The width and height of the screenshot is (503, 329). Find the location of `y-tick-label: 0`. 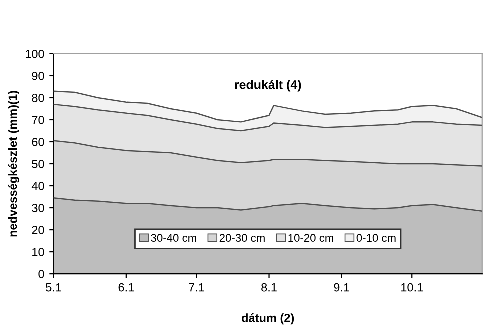

y-tick-label: 0 is located at coordinates (41, 274).